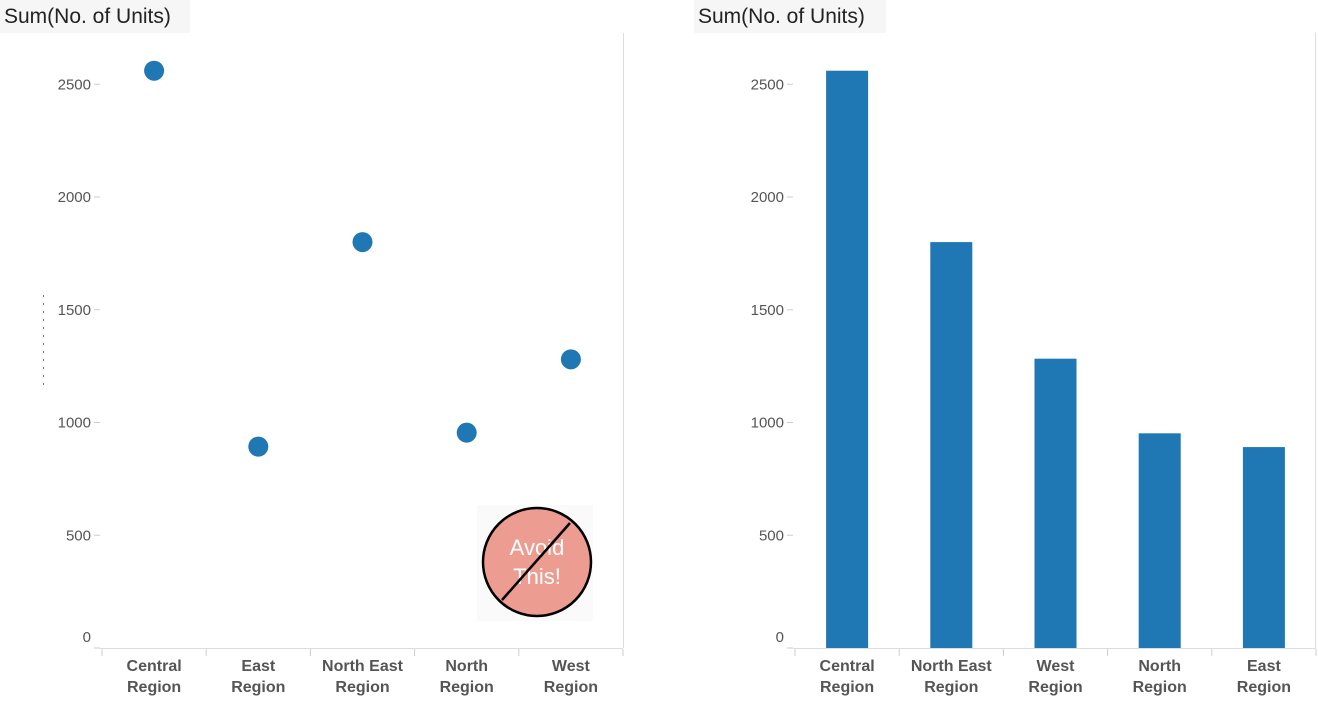 Image resolution: width=1318 pixels, height=706 pixels. I want to click on left-chart-title: Sum(No. of Units), so click(87, 16).